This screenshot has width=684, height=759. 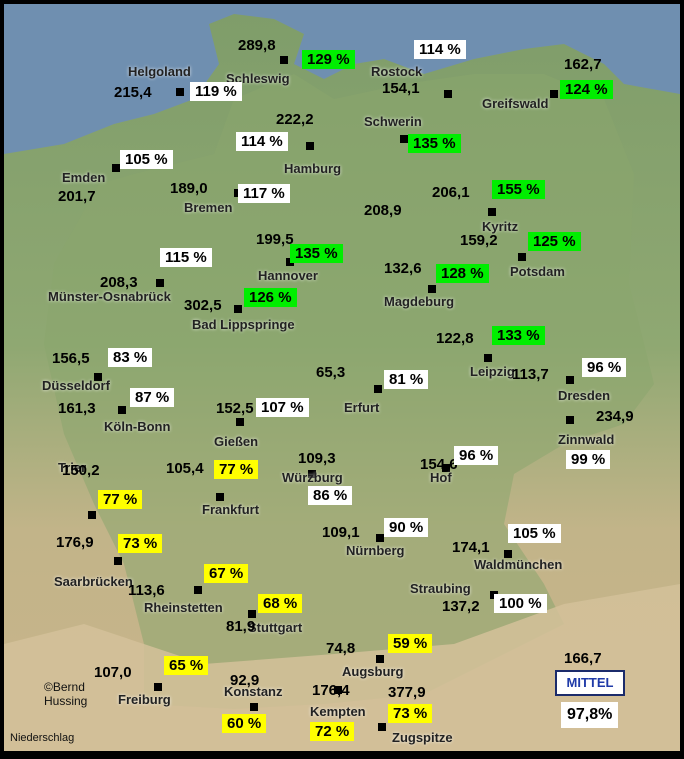 What do you see at coordinates (92, 515) in the screenshot?
I see `station-marker-trier` at bounding box center [92, 515].